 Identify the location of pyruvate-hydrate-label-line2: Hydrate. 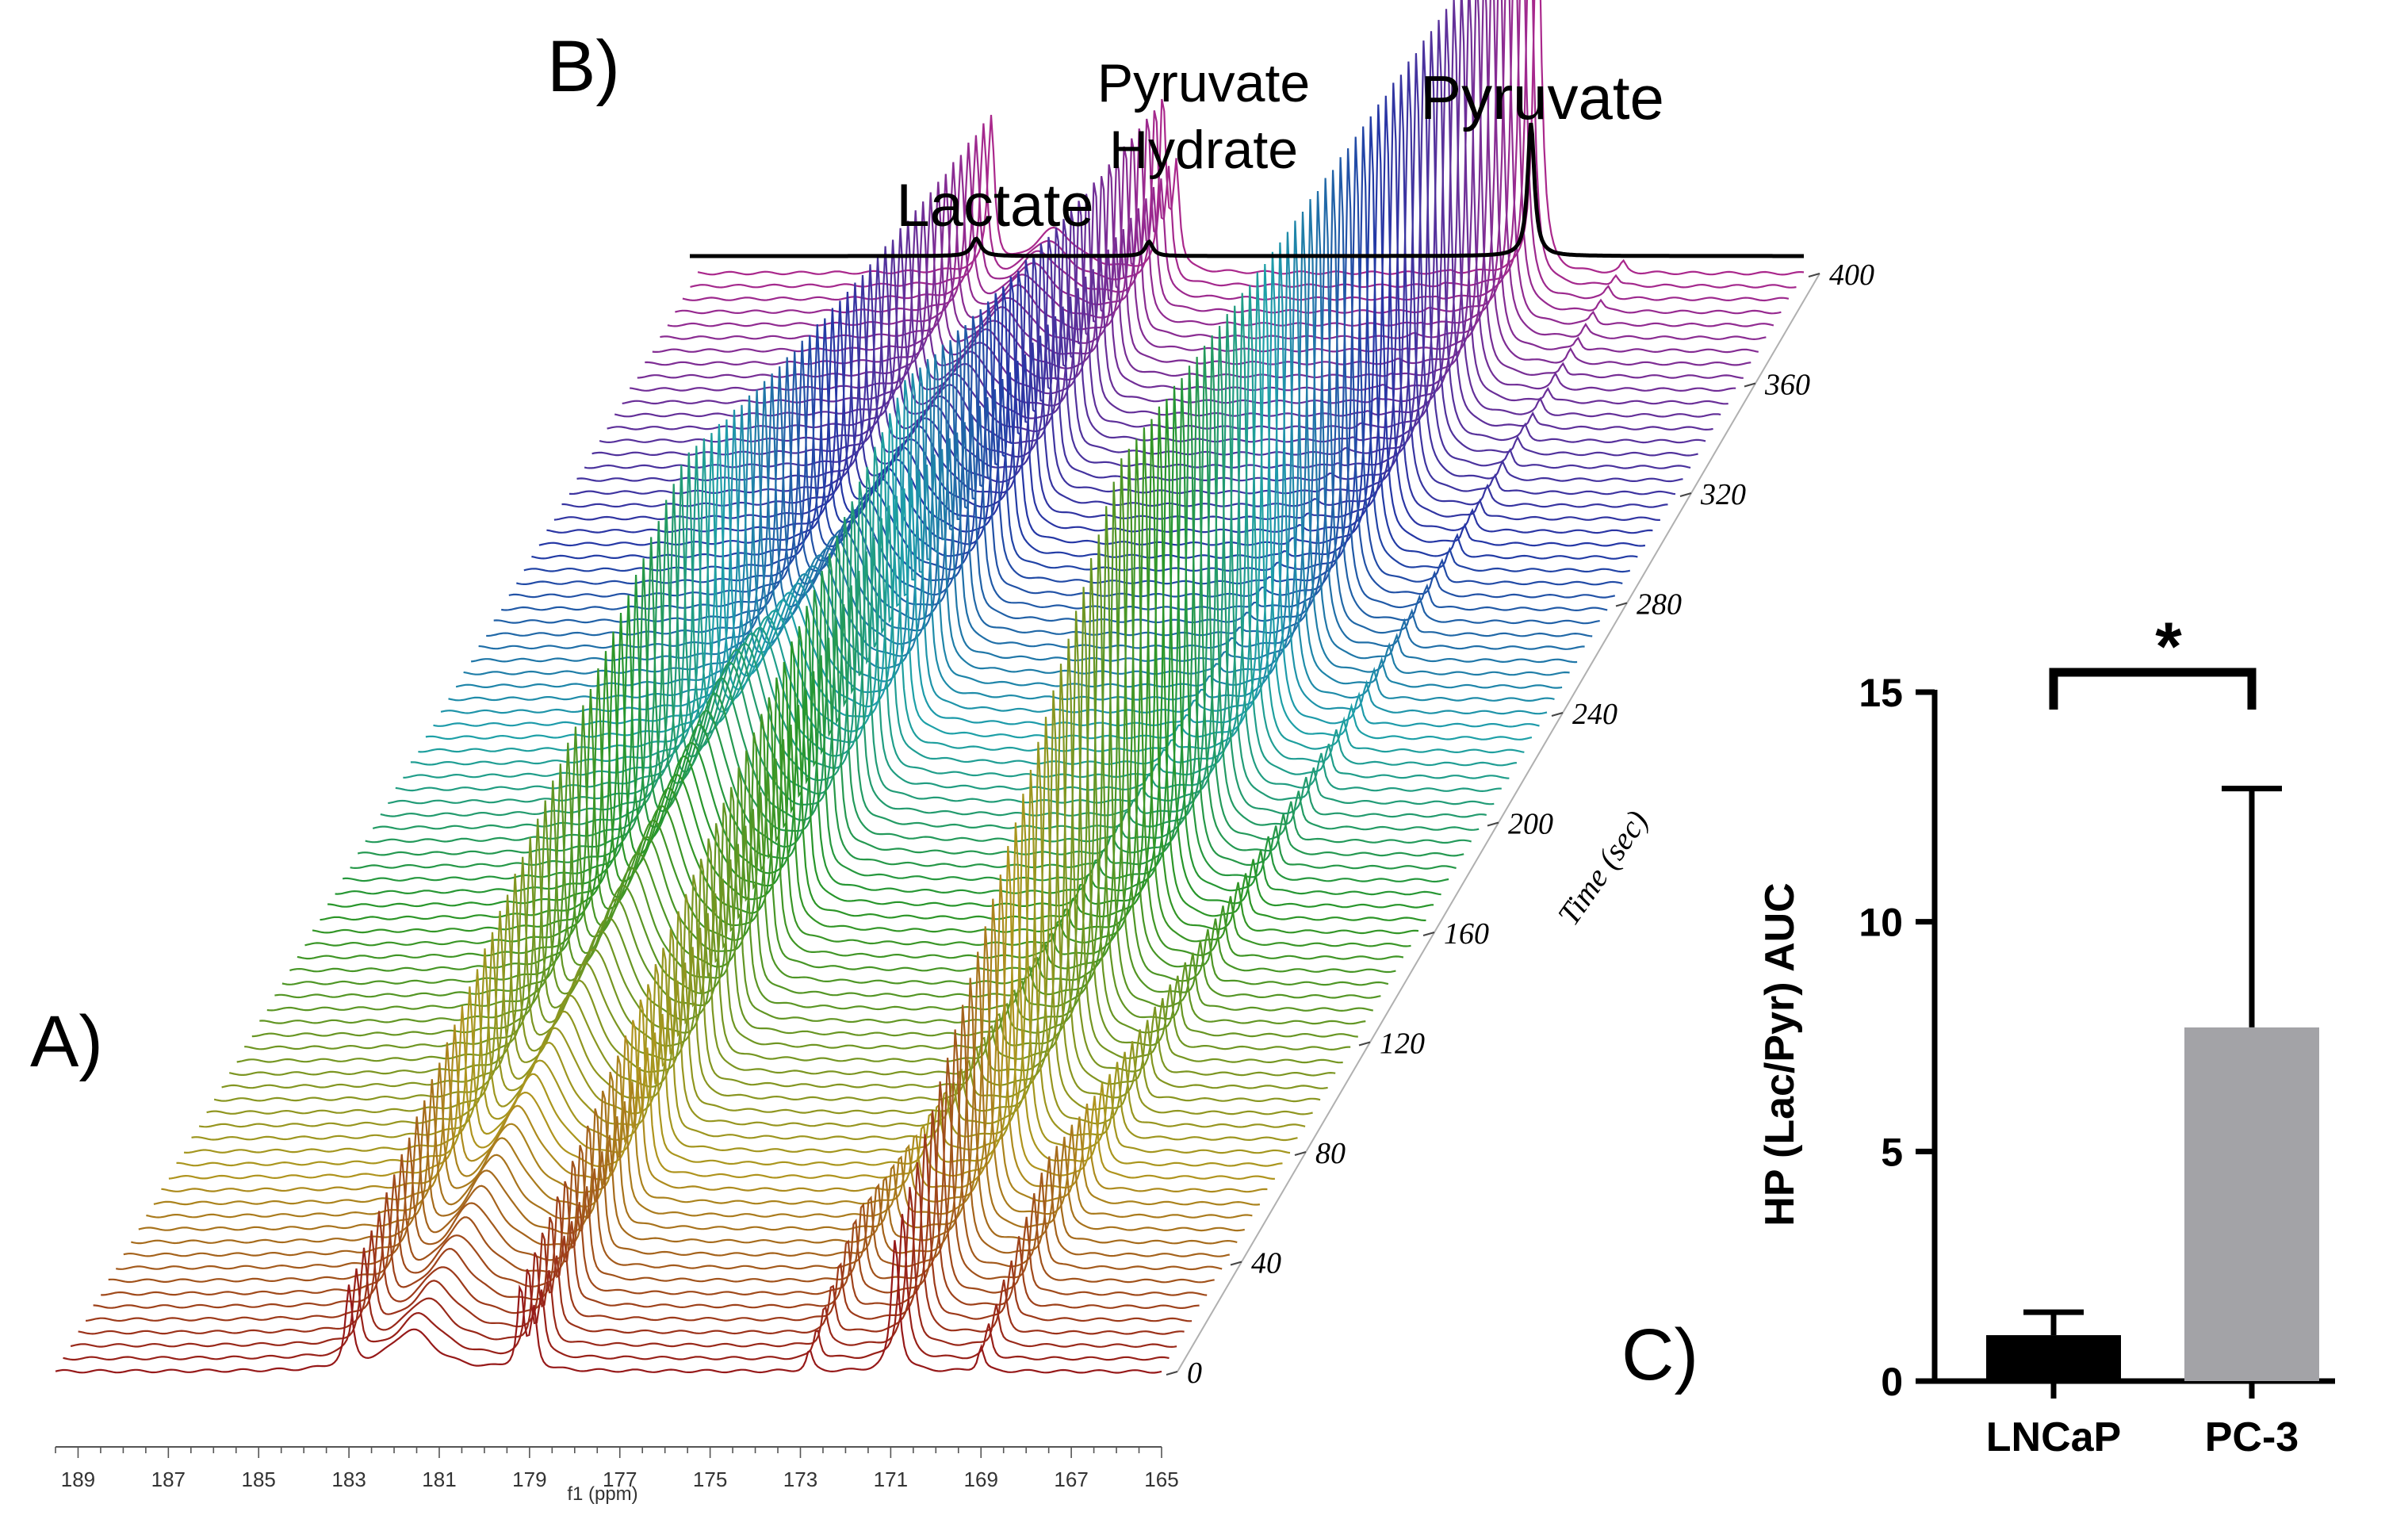
(1203, 150).